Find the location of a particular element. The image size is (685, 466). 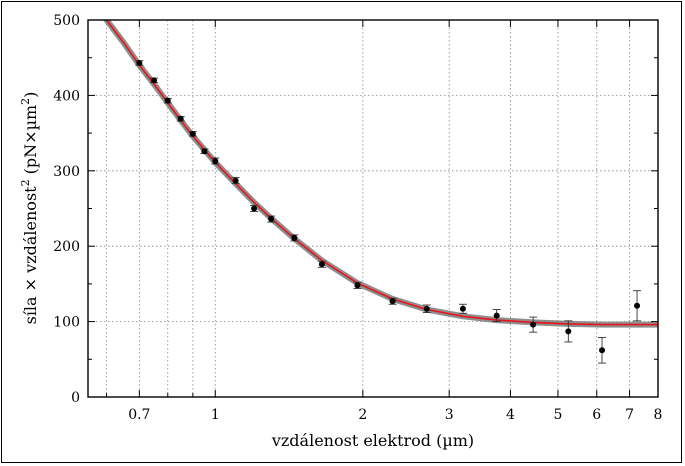

y-tick-label: 100 is located at coordinates (66, 323).